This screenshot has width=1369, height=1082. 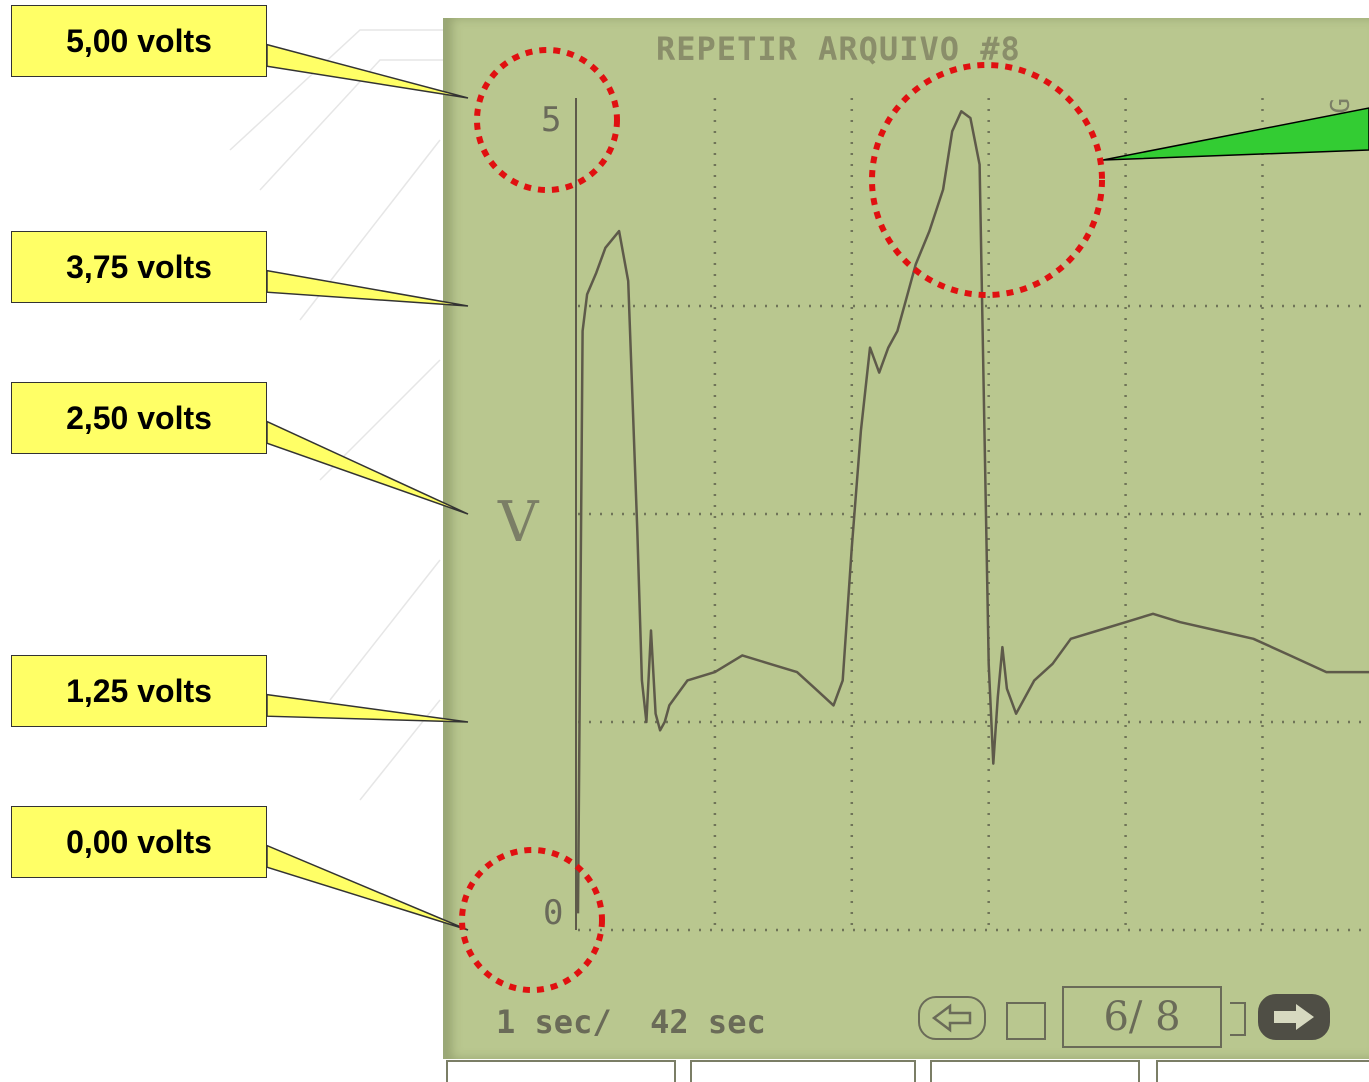 I want to click on callout-3-75v: 3,75 volts, so click(x=139, y=267).